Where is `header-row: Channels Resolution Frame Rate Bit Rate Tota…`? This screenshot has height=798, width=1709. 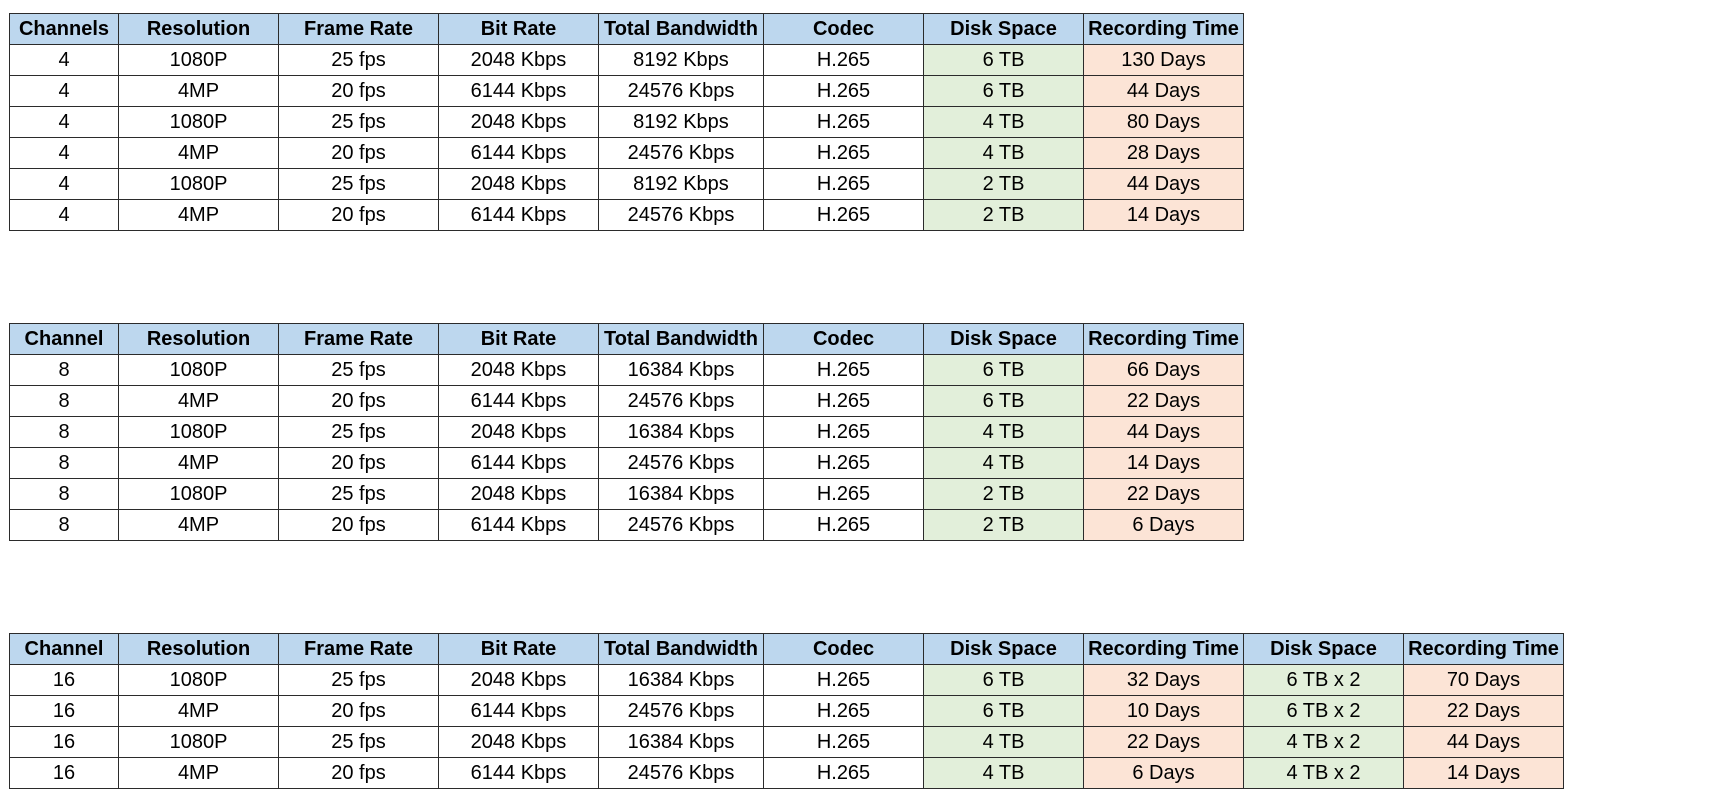
header-row: Channels Resolution Frame Rate Bit Rate Tota… is located at coordinates (626, 29).